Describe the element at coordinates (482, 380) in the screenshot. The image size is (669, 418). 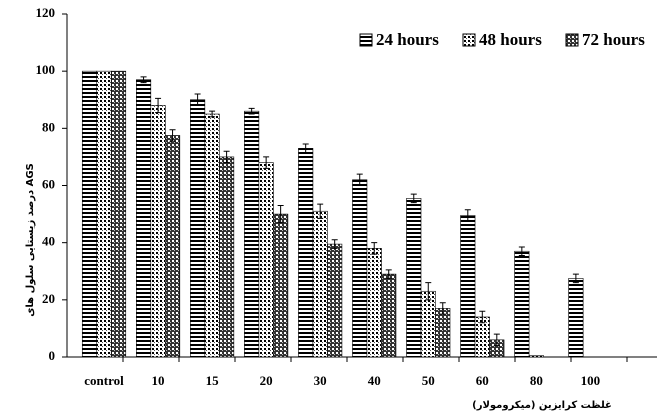
I see `x-tick-label: 60` at that location.